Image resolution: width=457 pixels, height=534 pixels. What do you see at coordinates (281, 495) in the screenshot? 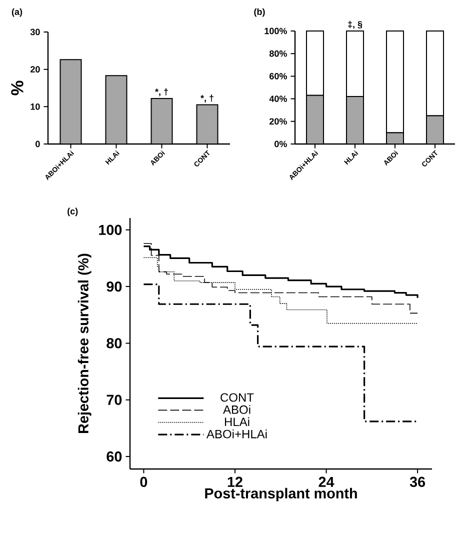
I see `x-axis-title: Post-transplant month` at bounding box center [281, 495].